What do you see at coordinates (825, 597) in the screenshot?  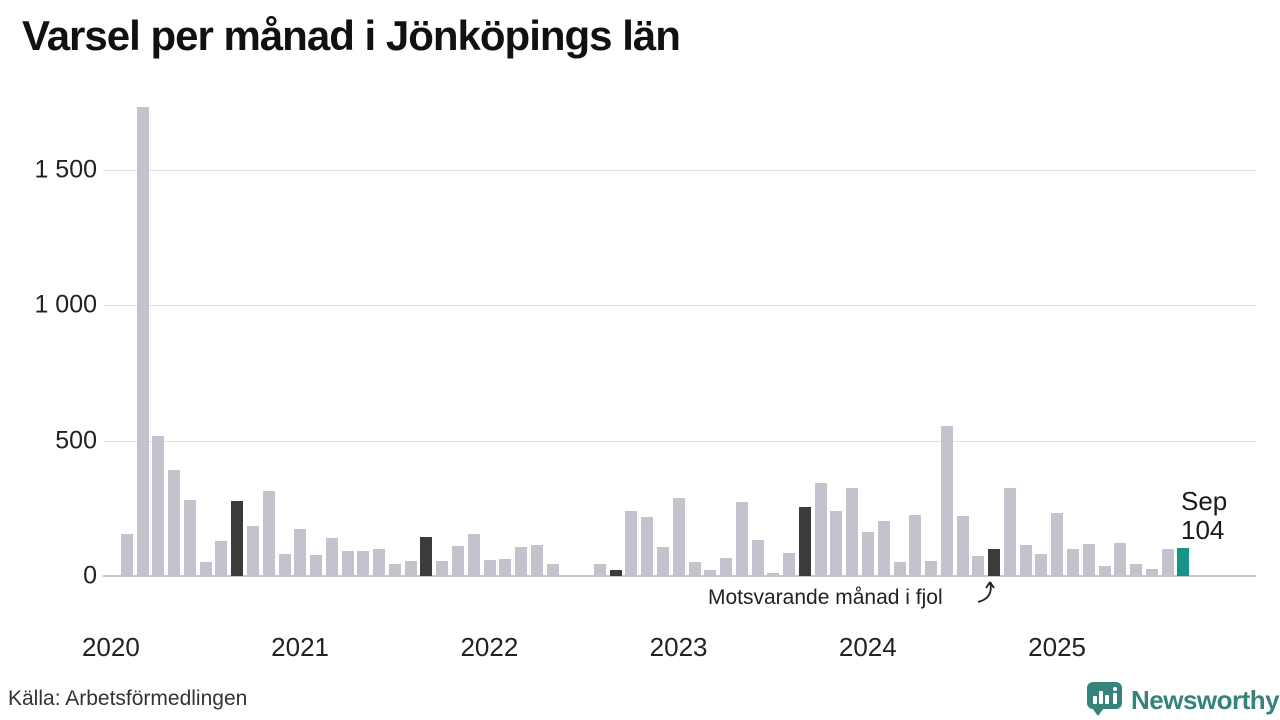 I see `comparison-annotation: Motsvarande månad i fjol` at bounding box center [825, 597].